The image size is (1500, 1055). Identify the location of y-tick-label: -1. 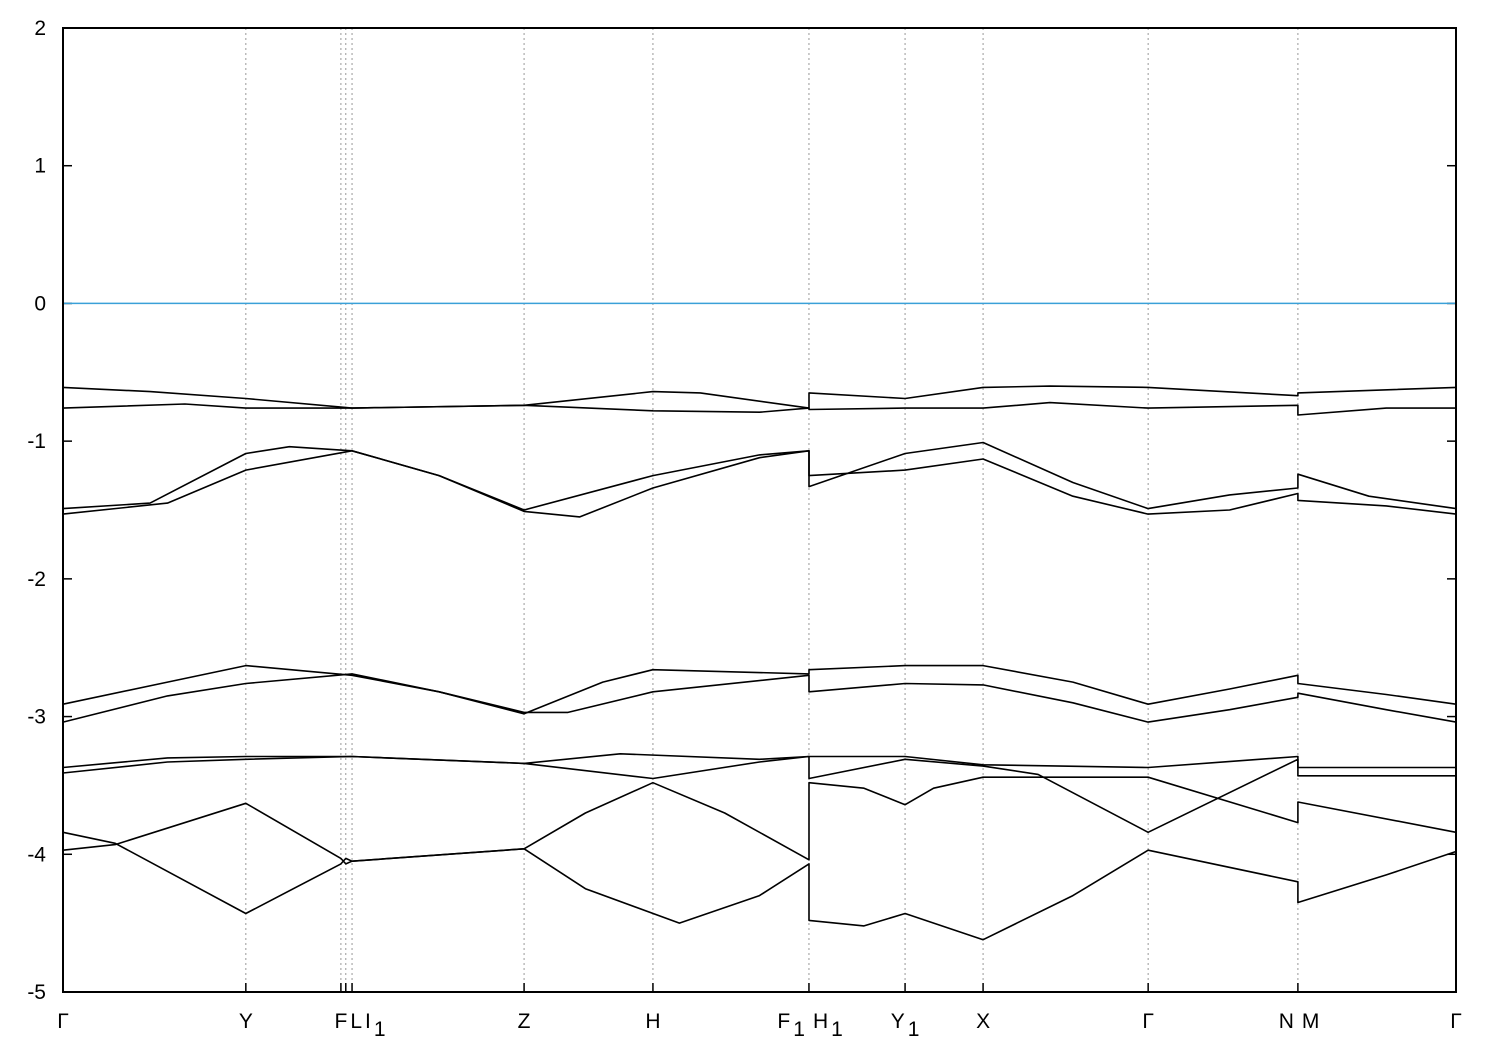
(36, 441).